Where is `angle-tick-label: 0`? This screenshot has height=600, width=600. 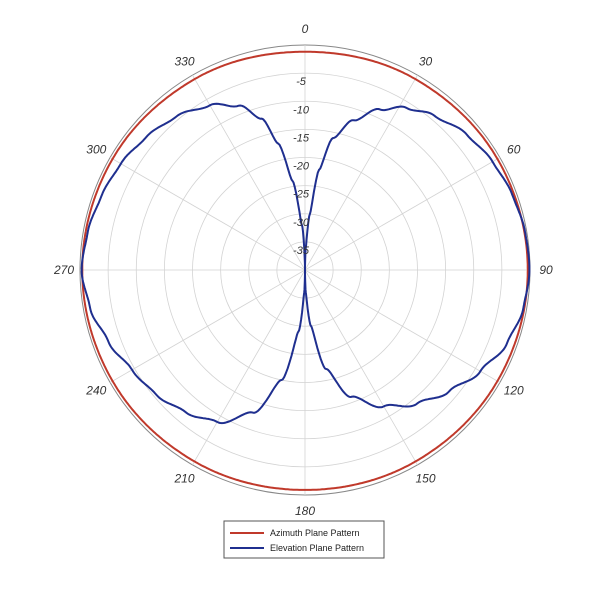 angle-tick-label: 0 is located at coordinates (305, 29).